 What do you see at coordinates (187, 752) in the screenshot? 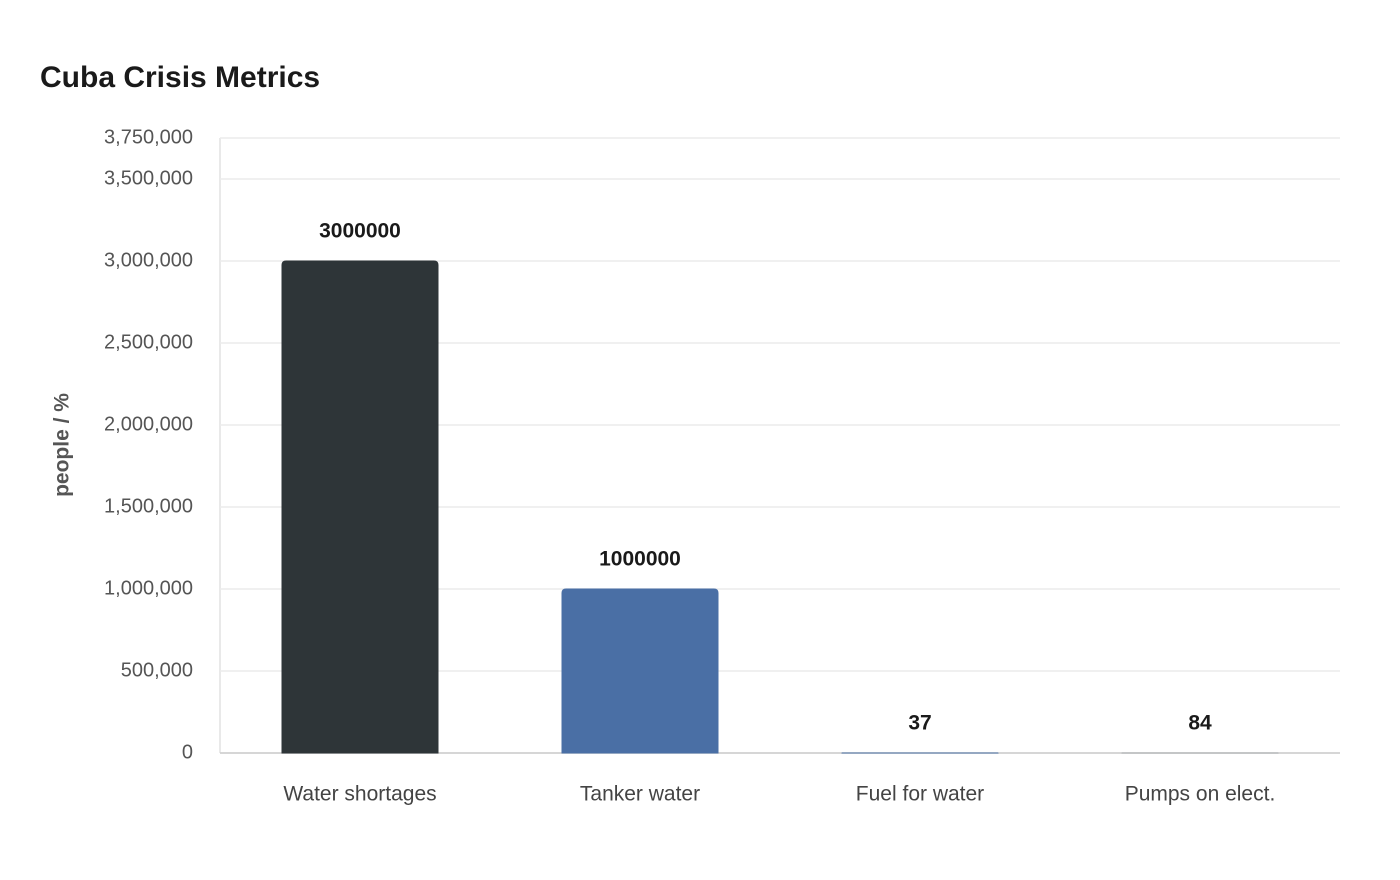
I see `y-tick-label: 0` at bounding box center [187, 752].